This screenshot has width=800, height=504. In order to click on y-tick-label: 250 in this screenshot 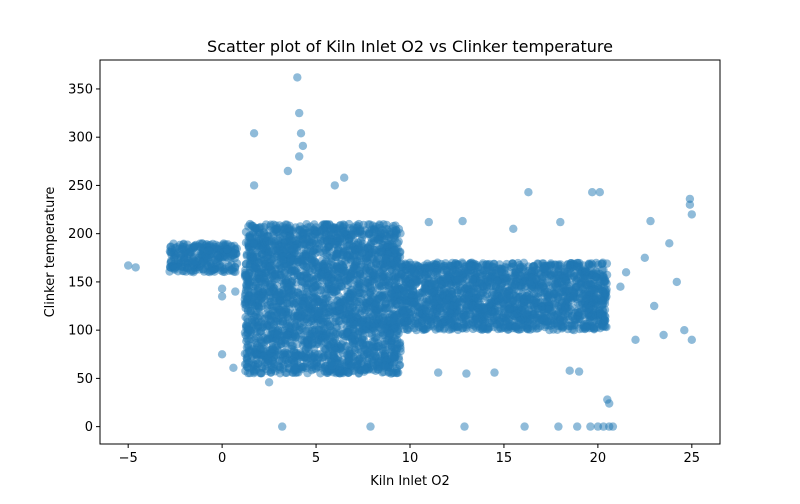, I will do `click(80, 186)`.